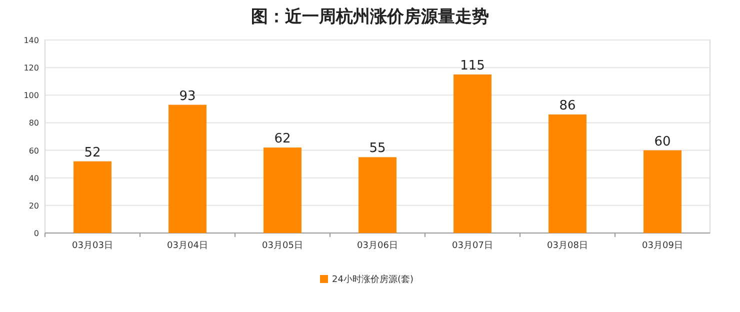 This screenshot has height=312, width=740. What do you see at coordinates (567, 106) in the screenshot?
I see `data-label: 86` at bounding box center [567, 106].